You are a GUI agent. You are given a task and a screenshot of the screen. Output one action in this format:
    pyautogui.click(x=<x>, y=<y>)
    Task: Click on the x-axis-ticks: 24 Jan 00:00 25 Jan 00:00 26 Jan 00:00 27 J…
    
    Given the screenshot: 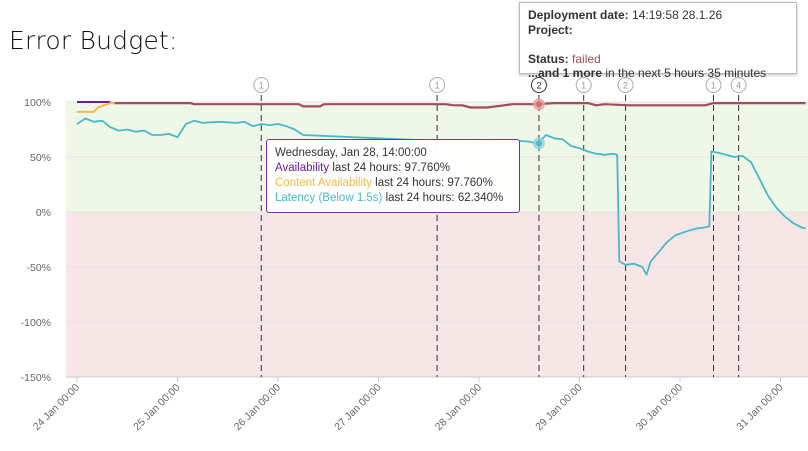 What is the action you would take?
    pyautogui.click(x=408, y=405)
    